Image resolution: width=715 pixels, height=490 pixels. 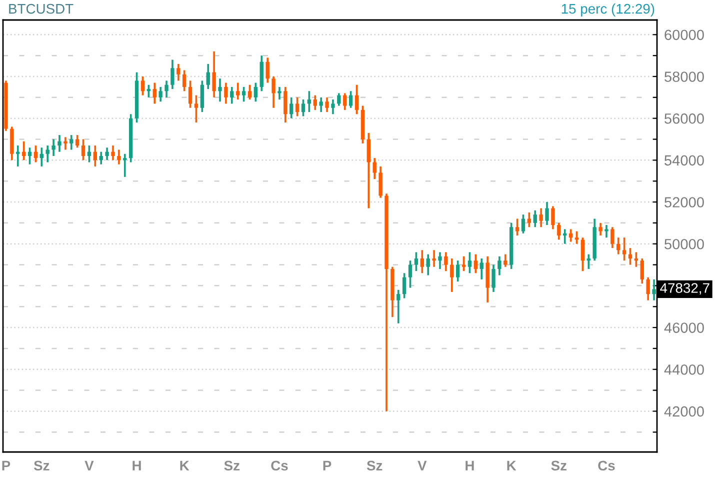 I want to click on y-tick-label: 60000, so click(x=684, y=35).